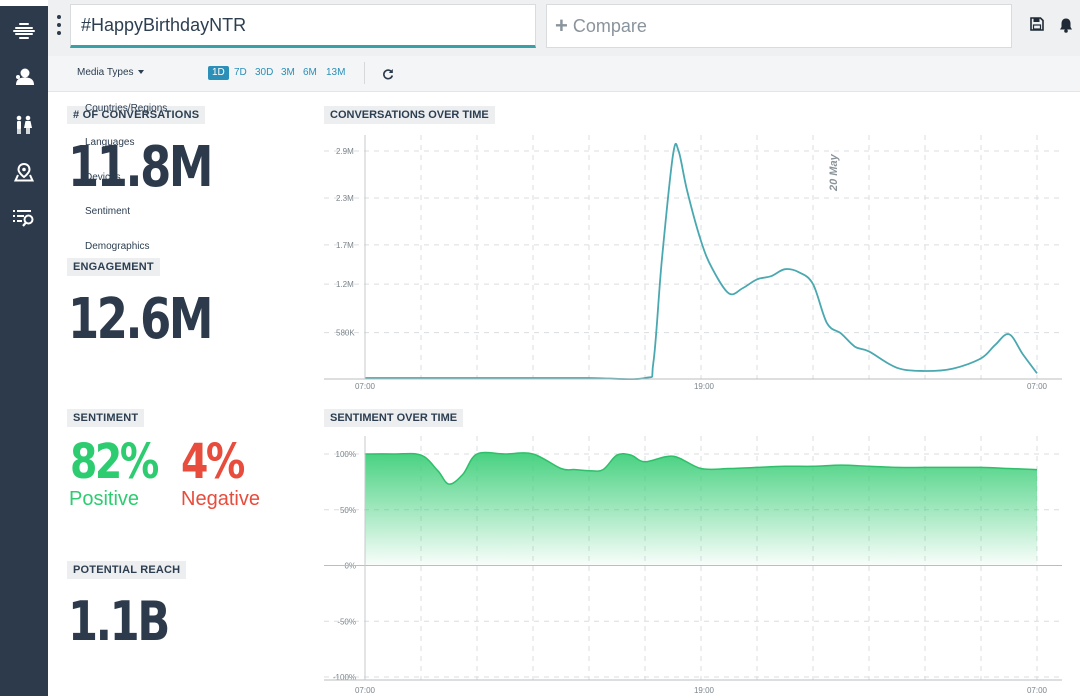 The width and height of the screenshot is (1080, 696). What do you see at coordinates (345, 333) in the screenshot?
I see `y-tick-label: 580K` at bounding box center [345, 333].